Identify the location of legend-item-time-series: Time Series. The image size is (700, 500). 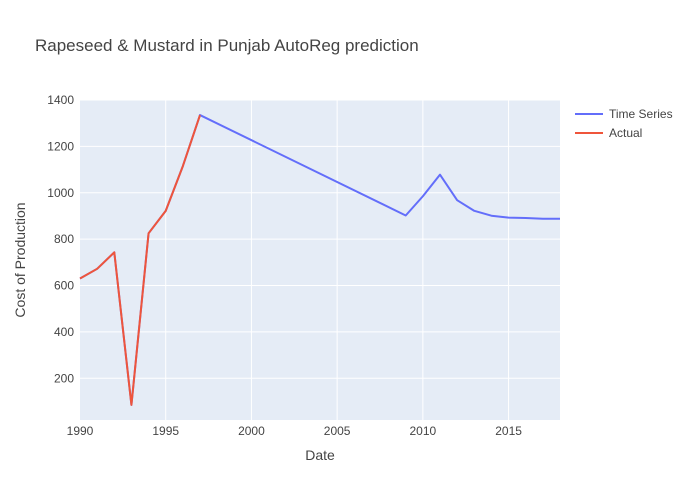
(624, 114).